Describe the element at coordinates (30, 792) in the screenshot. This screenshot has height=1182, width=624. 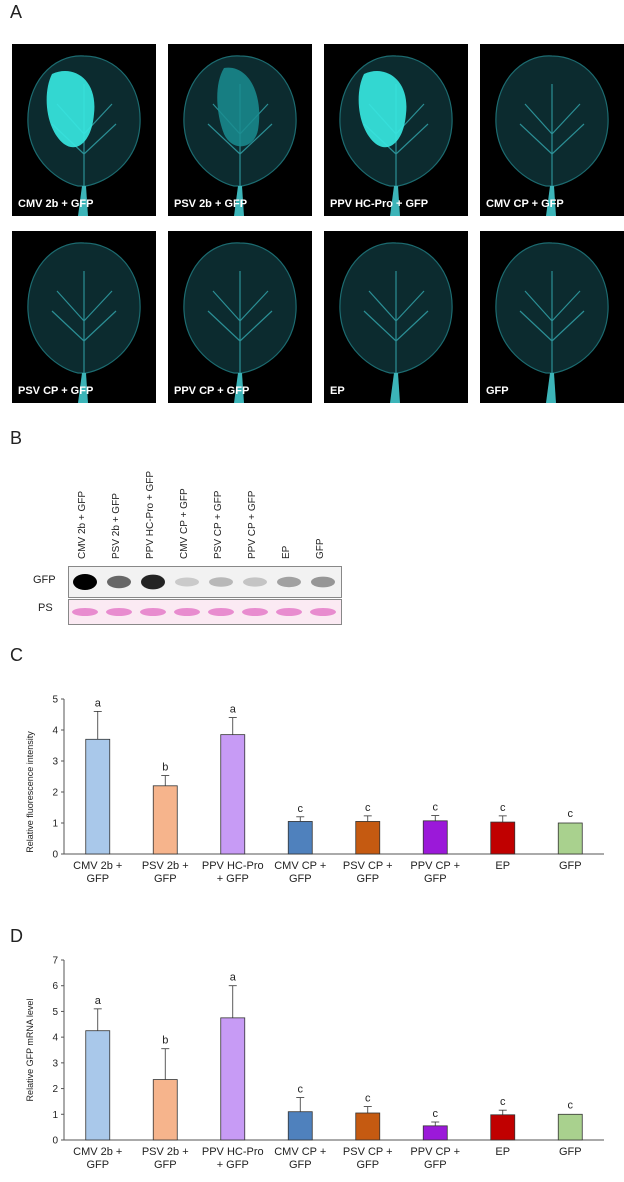
I see `y-axis-label: Relative fluorescence intensity` at that location.